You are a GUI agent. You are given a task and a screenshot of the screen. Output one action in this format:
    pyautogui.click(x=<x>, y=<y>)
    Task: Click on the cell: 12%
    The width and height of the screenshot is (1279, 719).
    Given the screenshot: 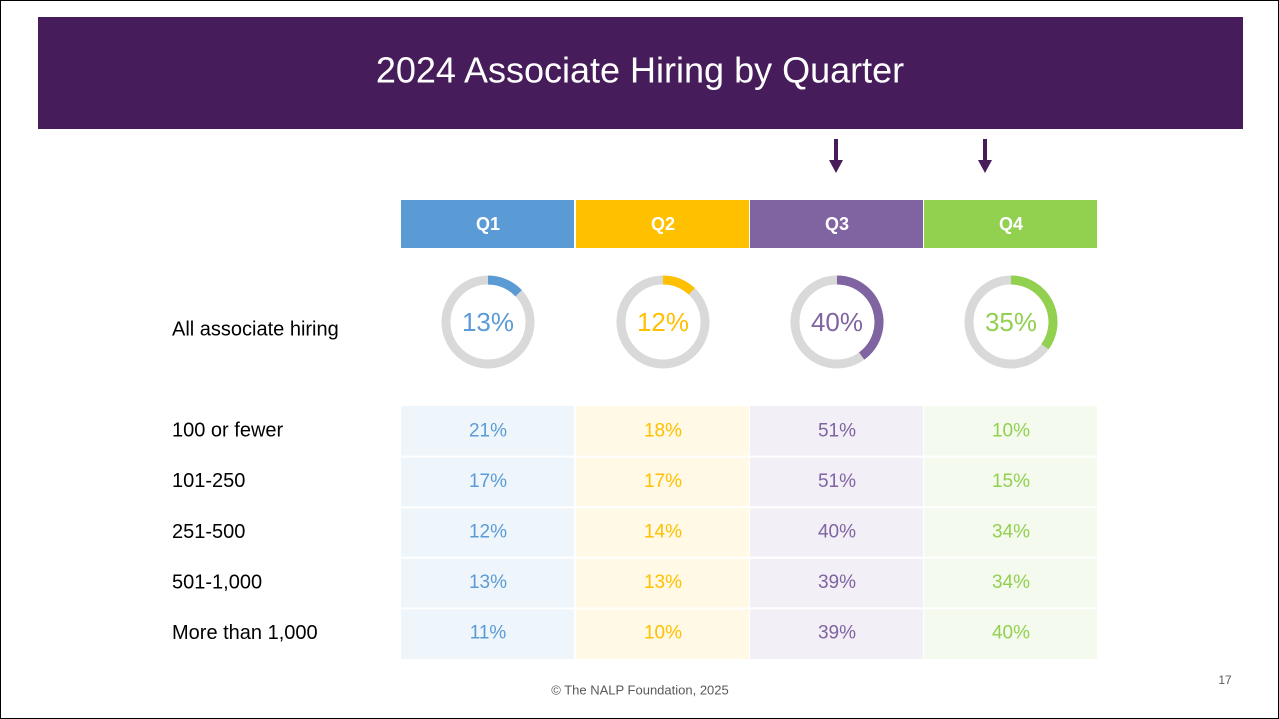 What is the action you would take?
    pyautogui.click(x=488, y=532)
    